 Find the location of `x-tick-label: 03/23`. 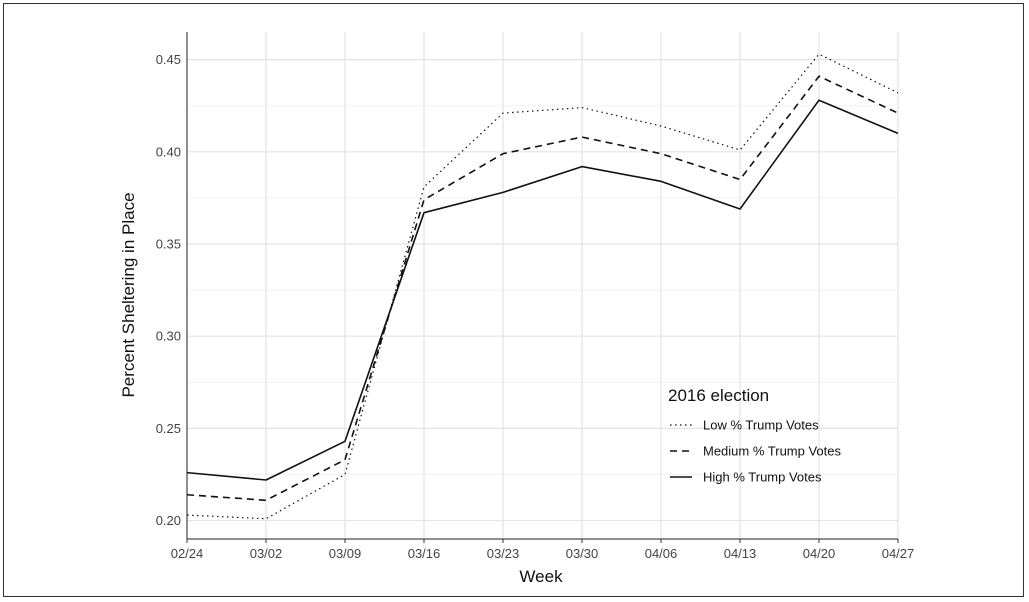

x-tick-label: 03/23 is located at coordinates (503, 553).